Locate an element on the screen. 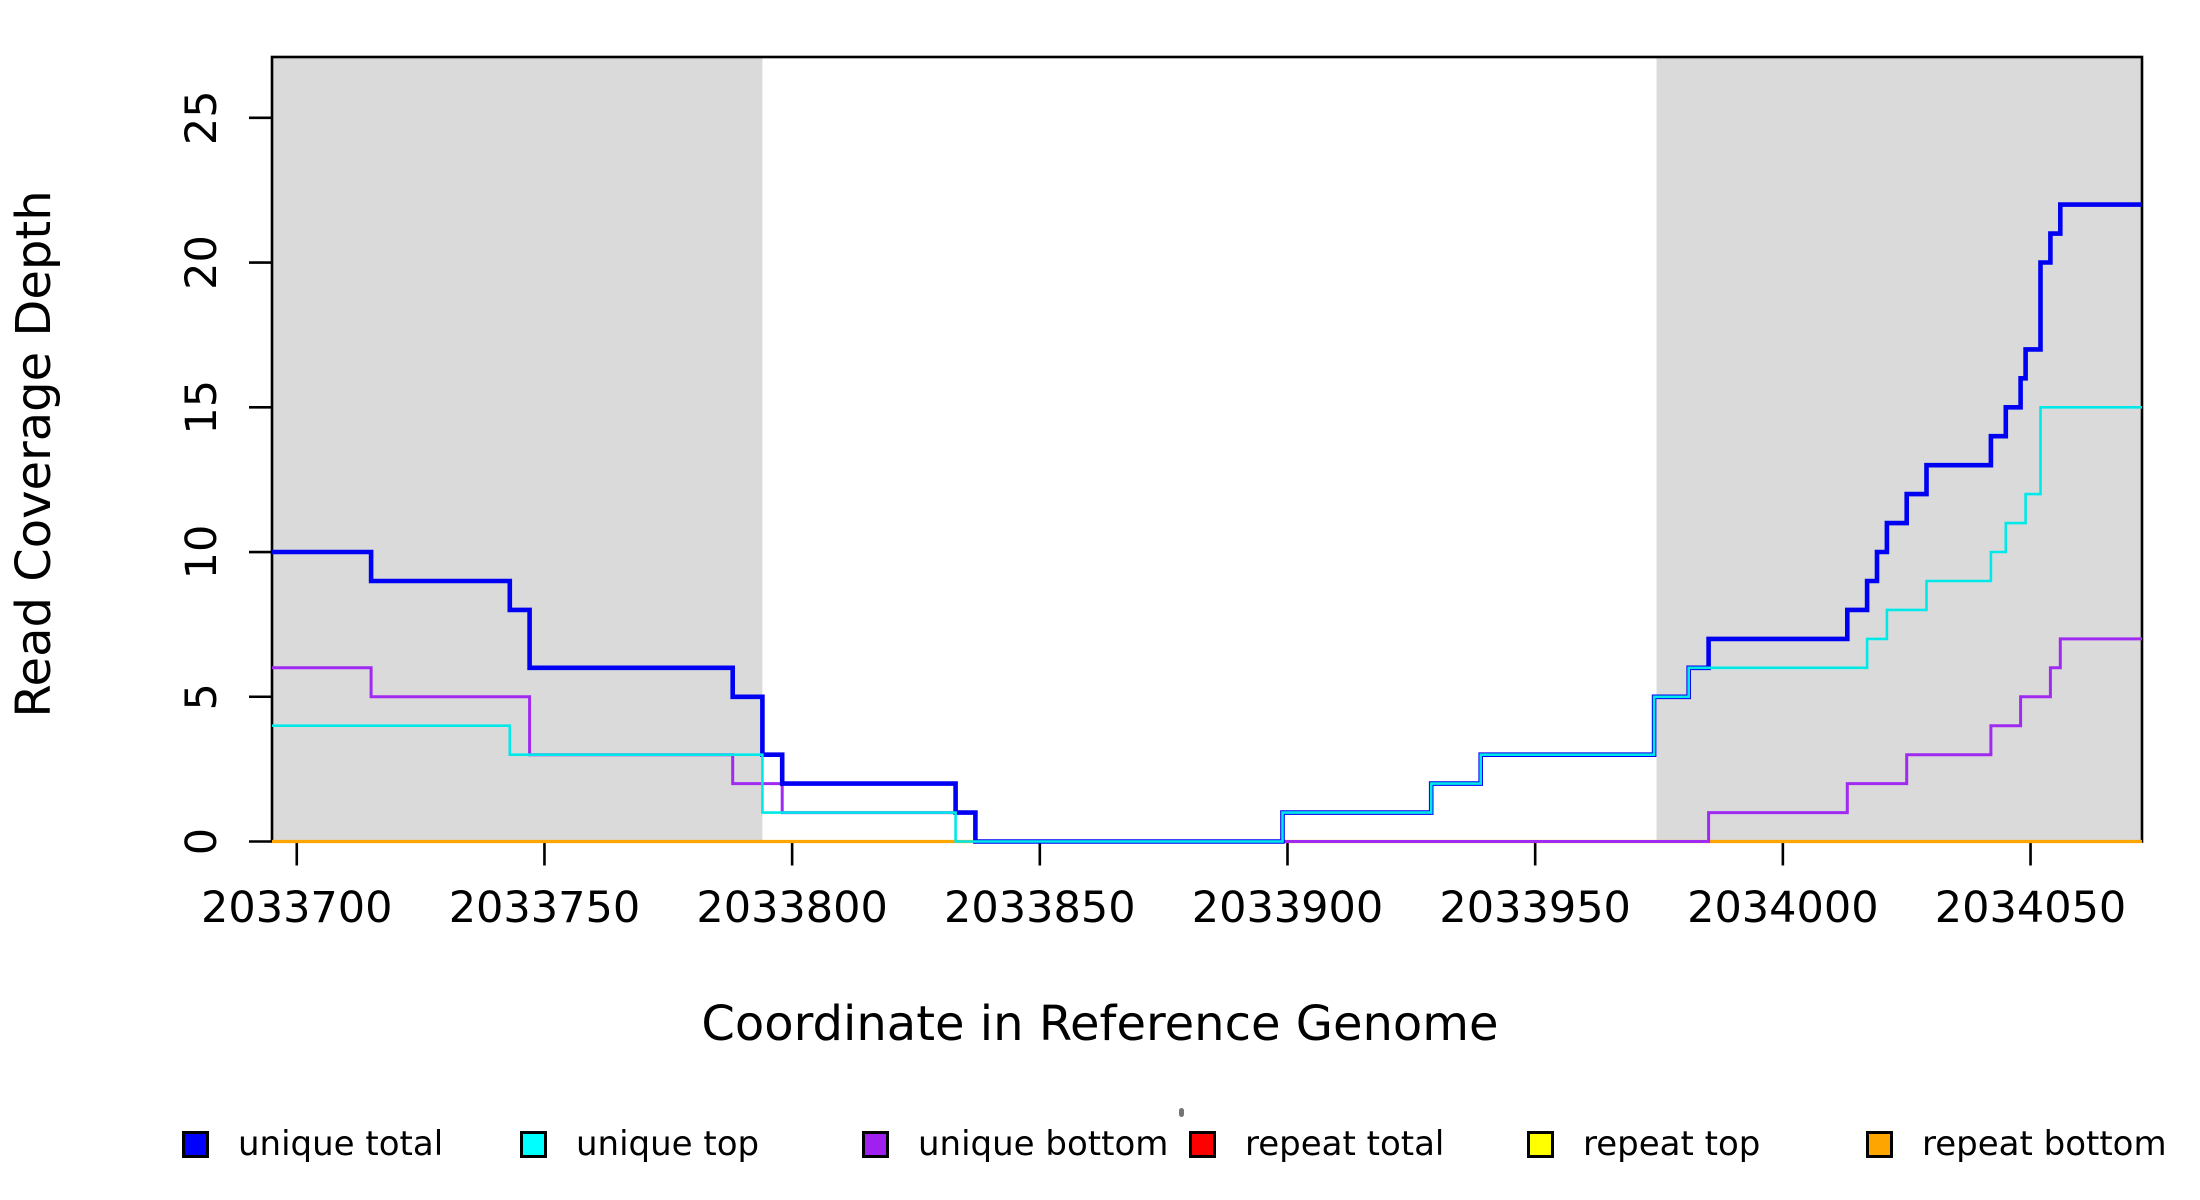 The height and width of the screenshot is (1200, 2200). legend-label: repeat bottom is located at coordinates (2044, 1144).